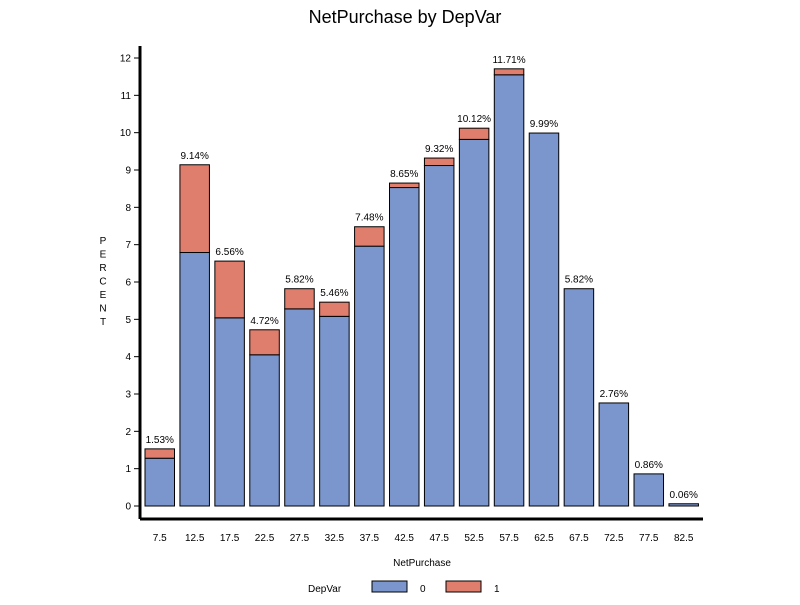 The width and height of the screenshot is (800, 605). Describe the element at coordinates (195, 156) in the screenshot. I see `data-label: 9.14%` at that location.